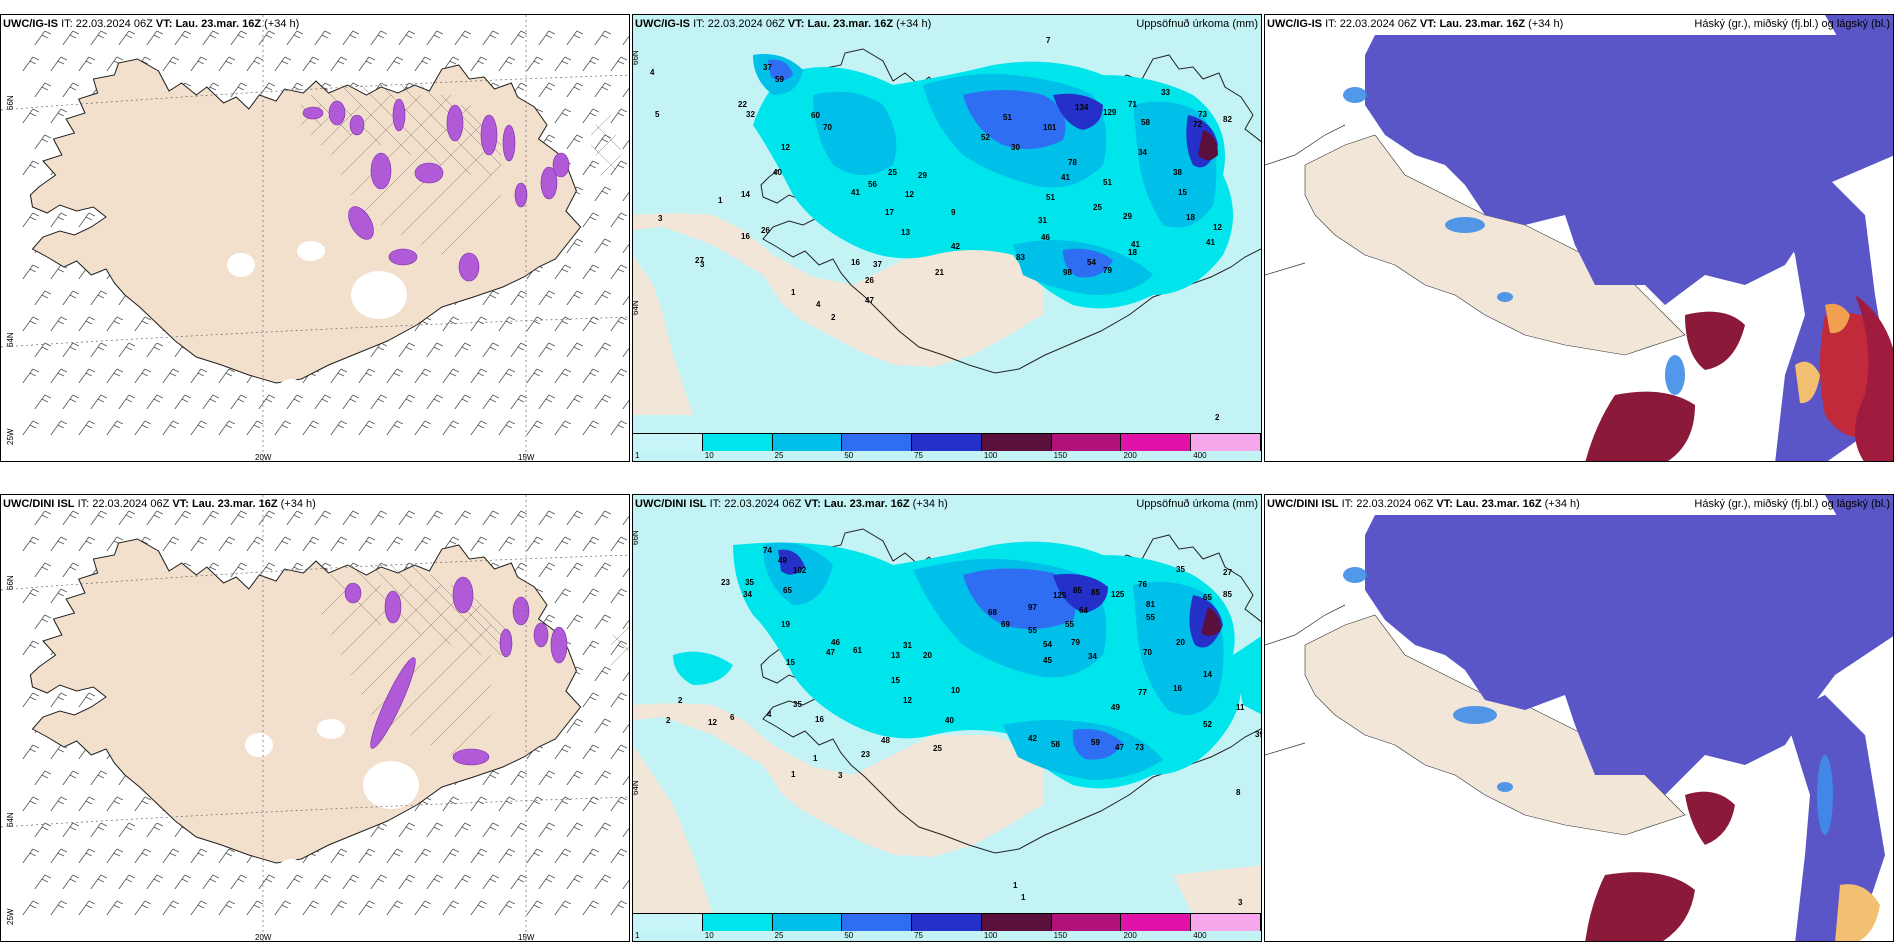 The width and height of the screenshot is (1900, 950). Describe the element at coordinates (840, 775) in the screenshot. I see `precip-value-label: 3` at that location.